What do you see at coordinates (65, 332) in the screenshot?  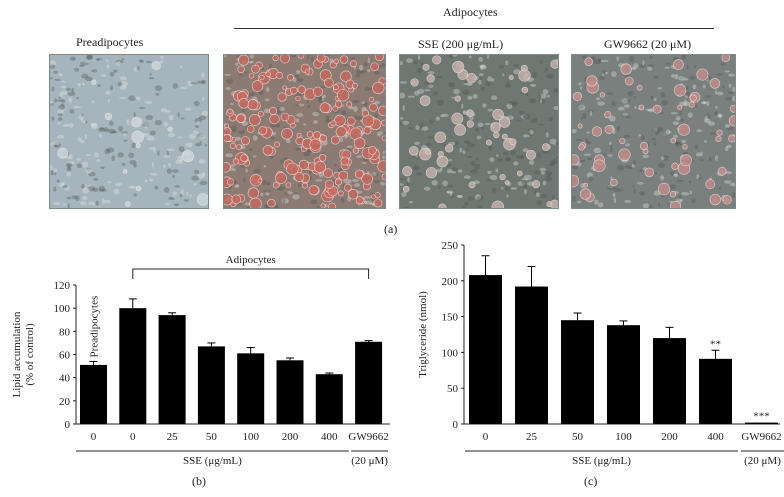 I see `y-tick-label: 80` at bounding box center [65, 332].